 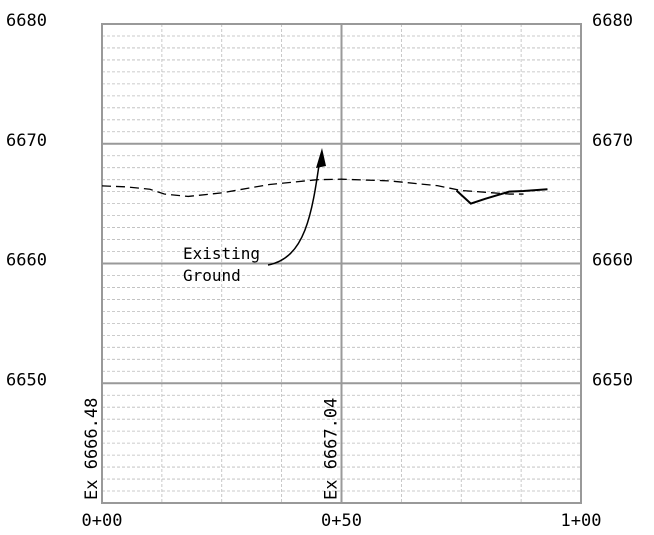 What do you see at coordinates (26, 261) in the screenshot?
I see `y-tick-label-left: 6660` at bounding box center [26, 261].